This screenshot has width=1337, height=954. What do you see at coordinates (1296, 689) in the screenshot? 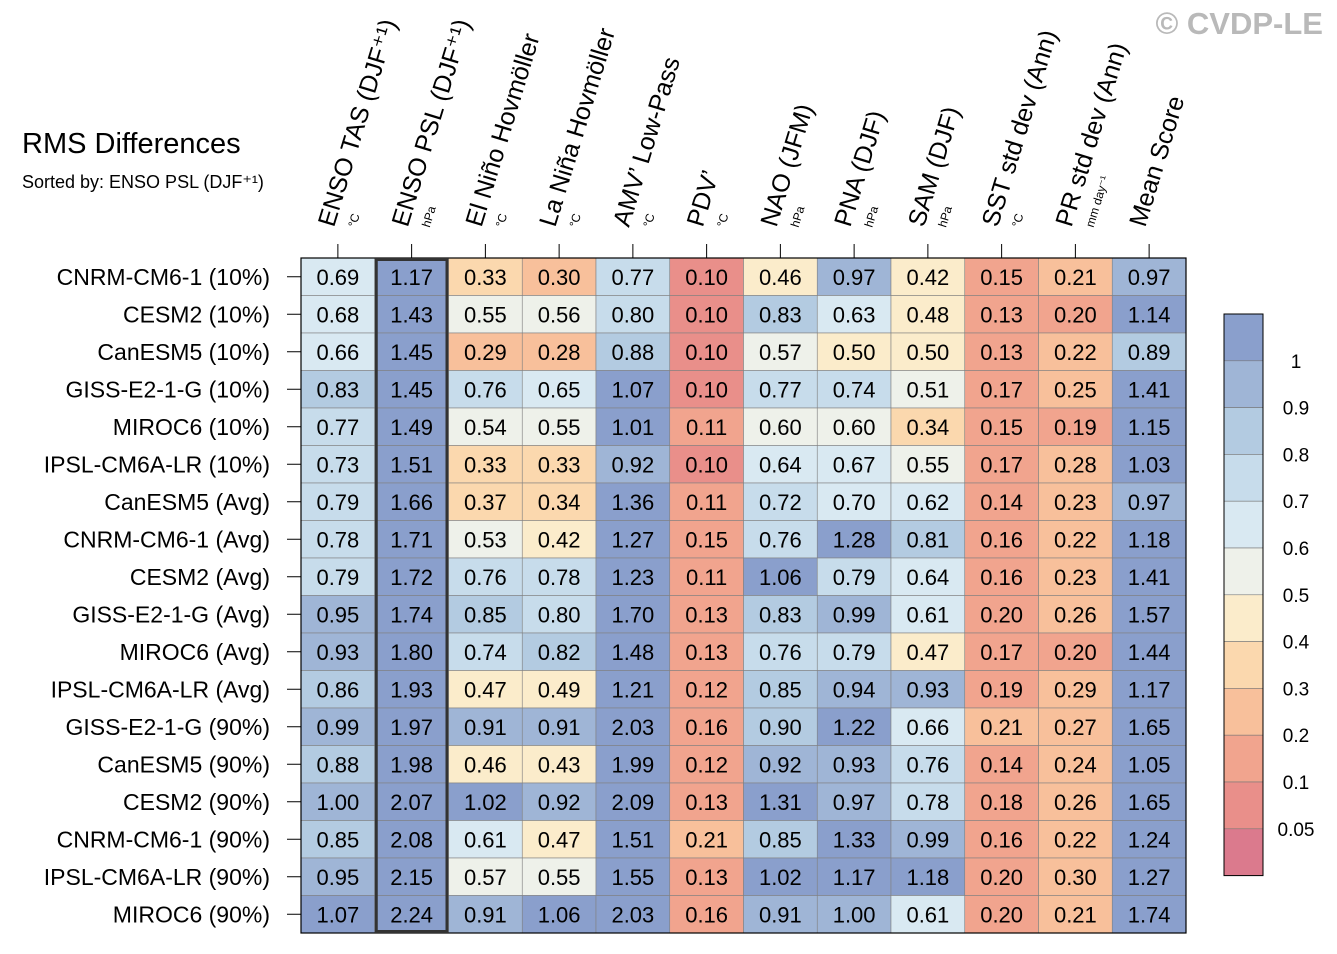
I see `colorbar-tick-label: 0.3` at bounding box center [1296, 689].